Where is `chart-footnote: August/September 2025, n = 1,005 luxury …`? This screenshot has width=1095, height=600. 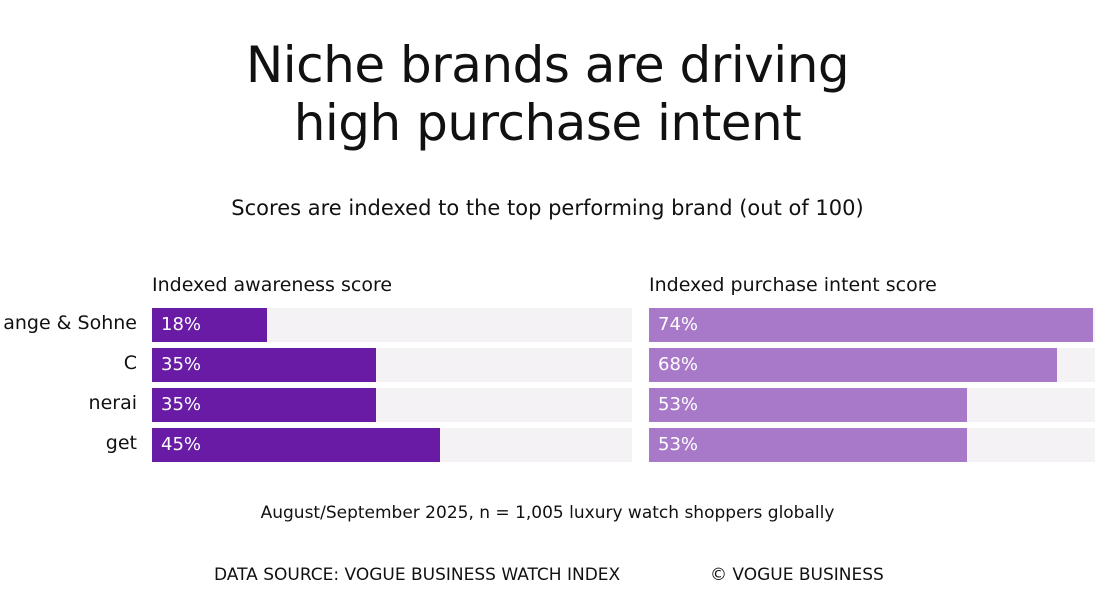
chart-footnote: August/September 2025, n = 1,005 luxury … is located at coordinates (547, 513).